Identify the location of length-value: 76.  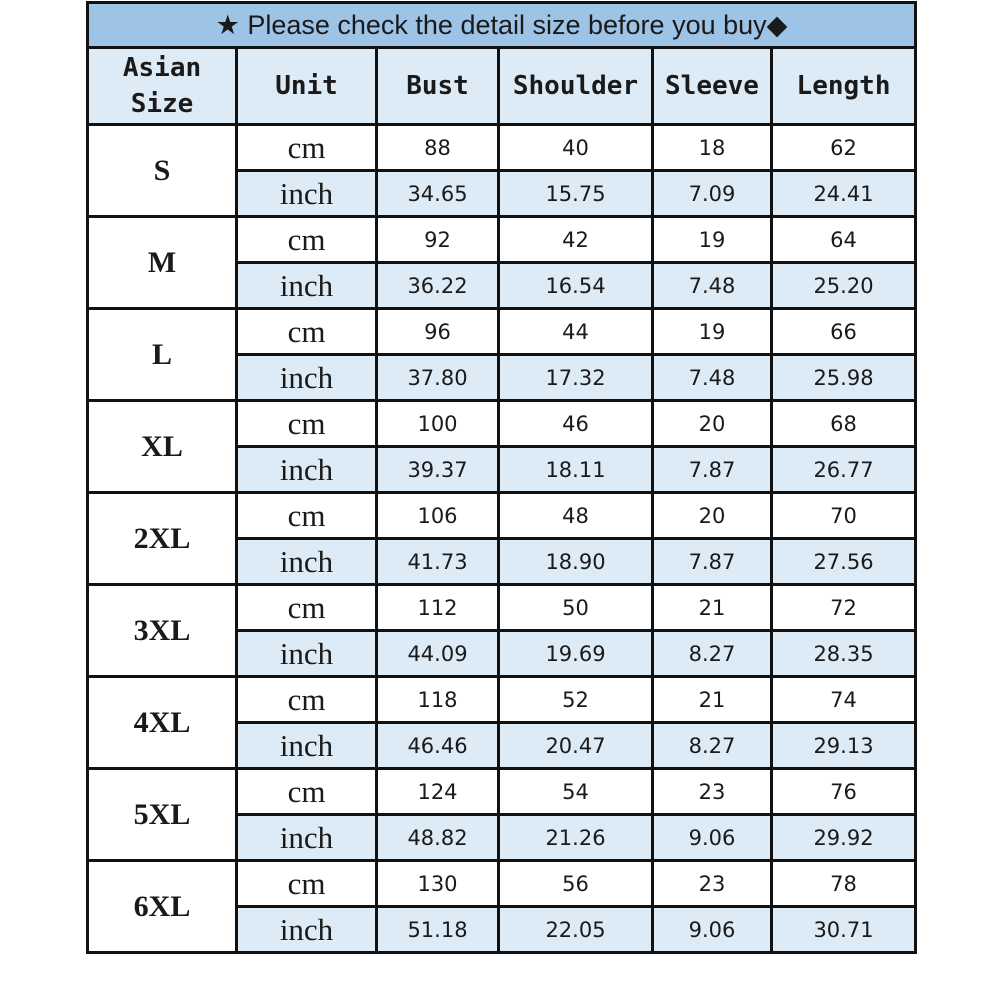
(843, 791).